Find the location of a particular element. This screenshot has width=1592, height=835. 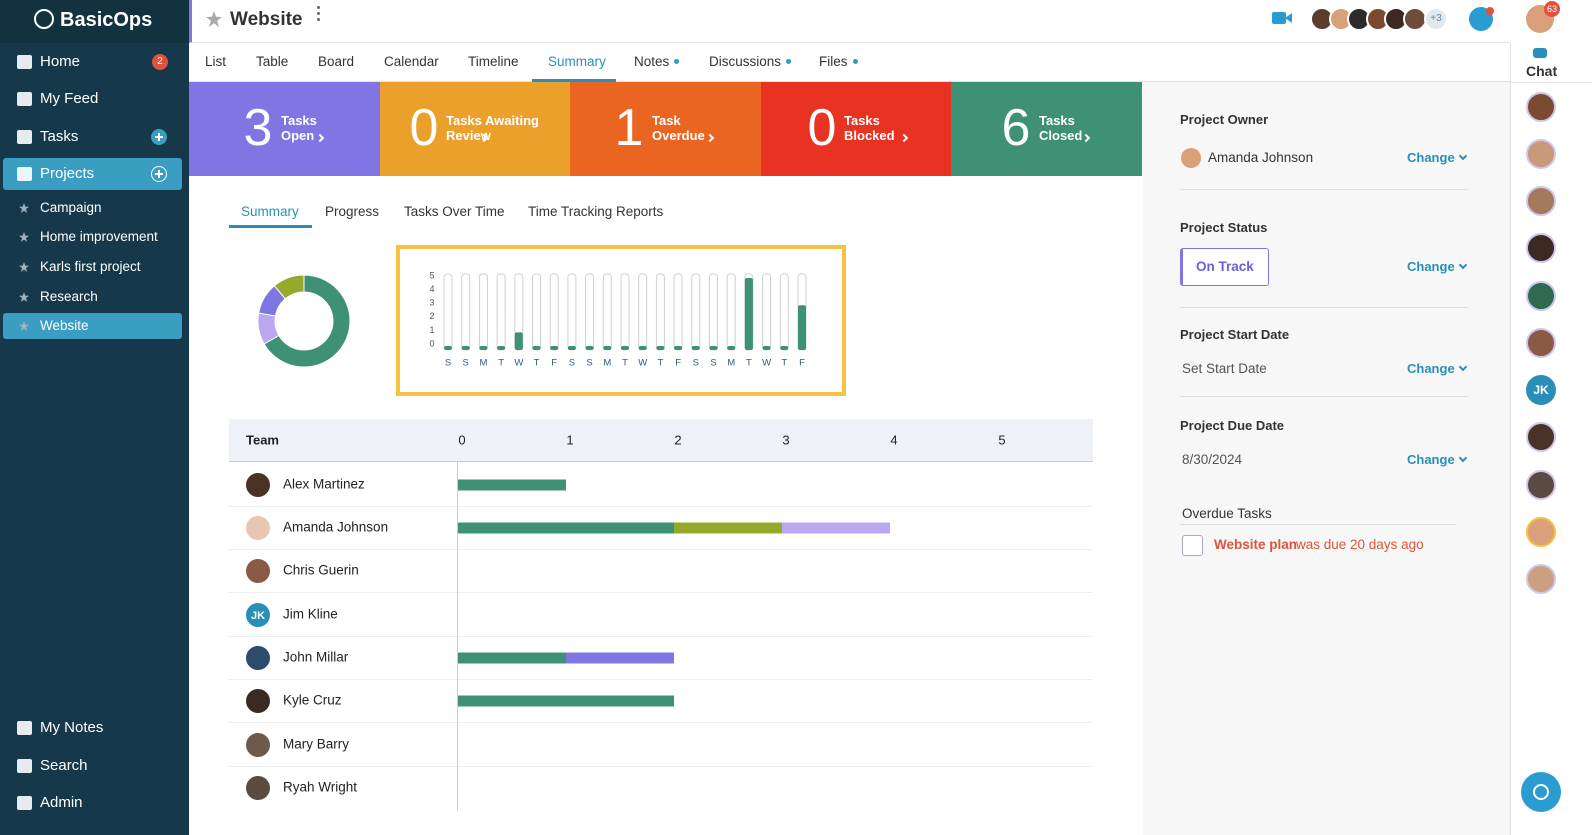

nav-badge: 2 is located at coordinates (160, 62).